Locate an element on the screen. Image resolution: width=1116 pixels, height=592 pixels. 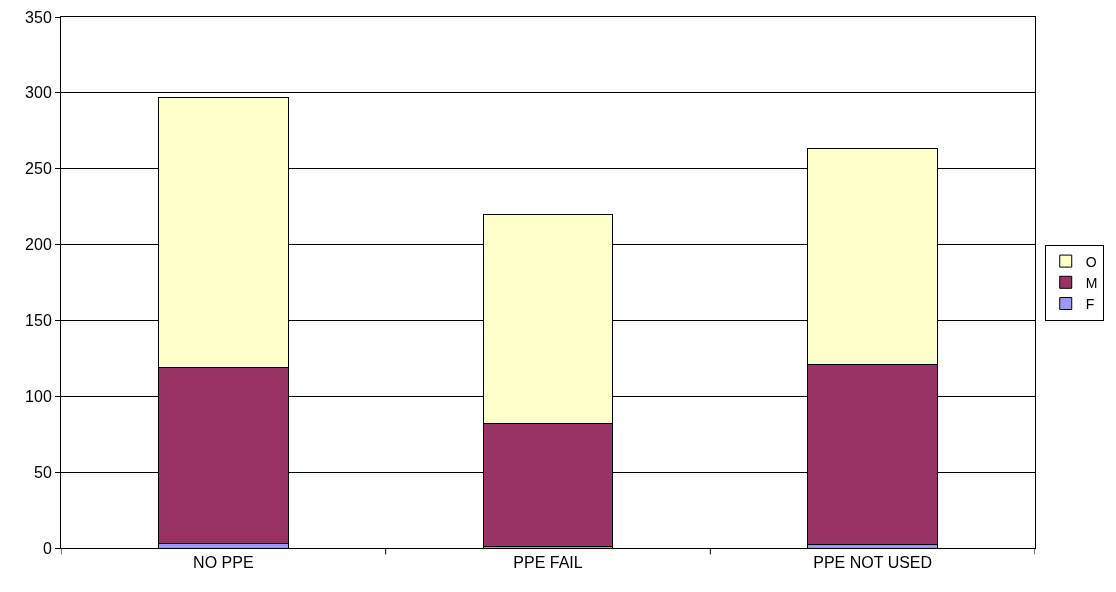
x-tick-label: PPE FAIL is located at coordinates (548, 563).